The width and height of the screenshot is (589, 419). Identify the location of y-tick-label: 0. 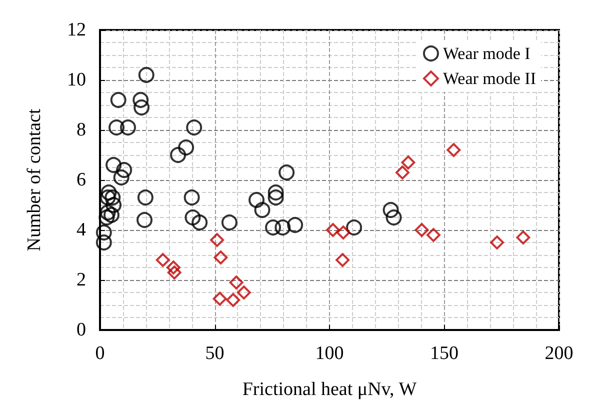
(81, 330).